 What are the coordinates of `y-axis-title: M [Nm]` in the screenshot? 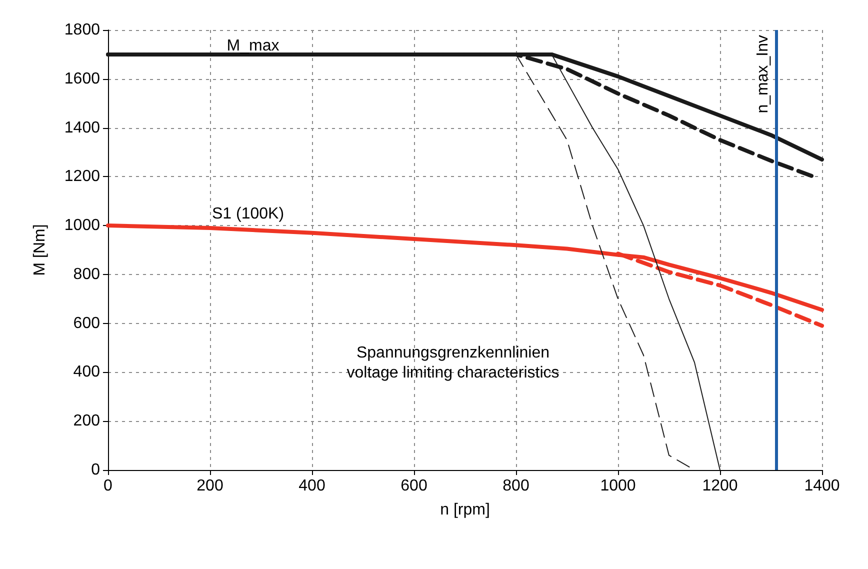 It's located at (40, 250).